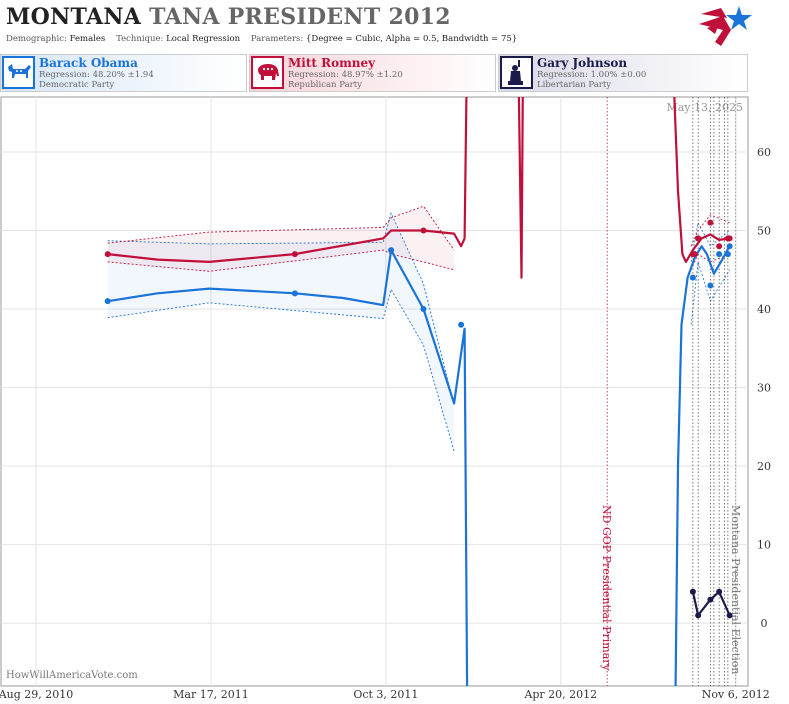 The height and width of the screenshot is (704, 789). Describe the element at coordinates (606, 588) in the screenshot. I see `event-line-label: ND GOP Presidential Primary` at that location.